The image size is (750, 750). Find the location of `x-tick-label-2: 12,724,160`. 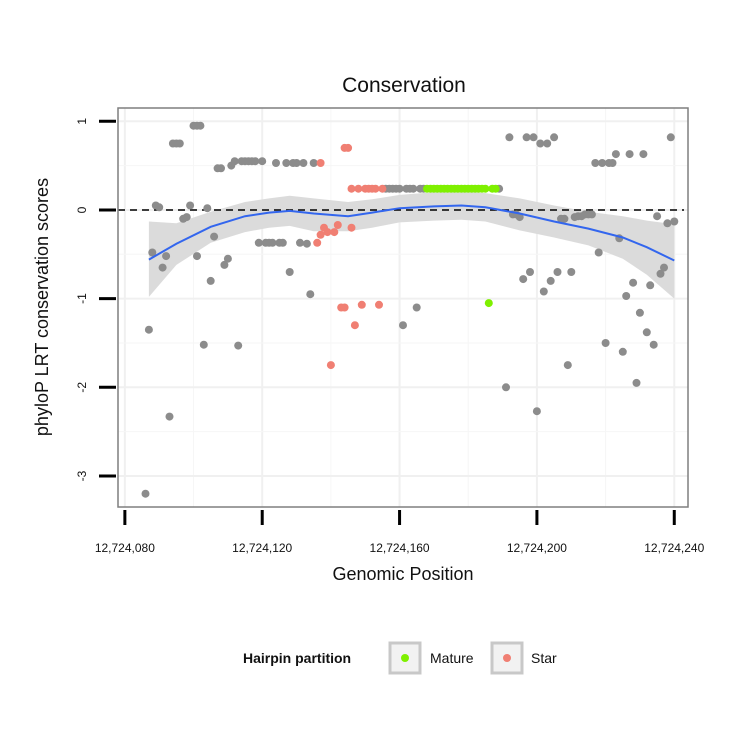

x-tick-label-2: 12,724,160 is located at coordinates (400, 548).